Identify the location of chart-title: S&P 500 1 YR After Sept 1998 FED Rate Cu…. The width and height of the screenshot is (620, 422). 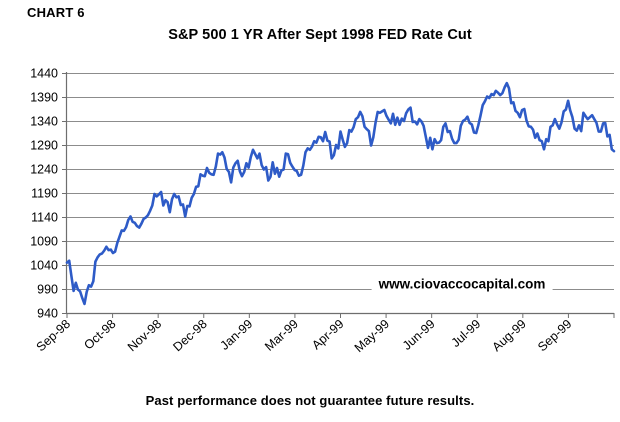
(320, 35).